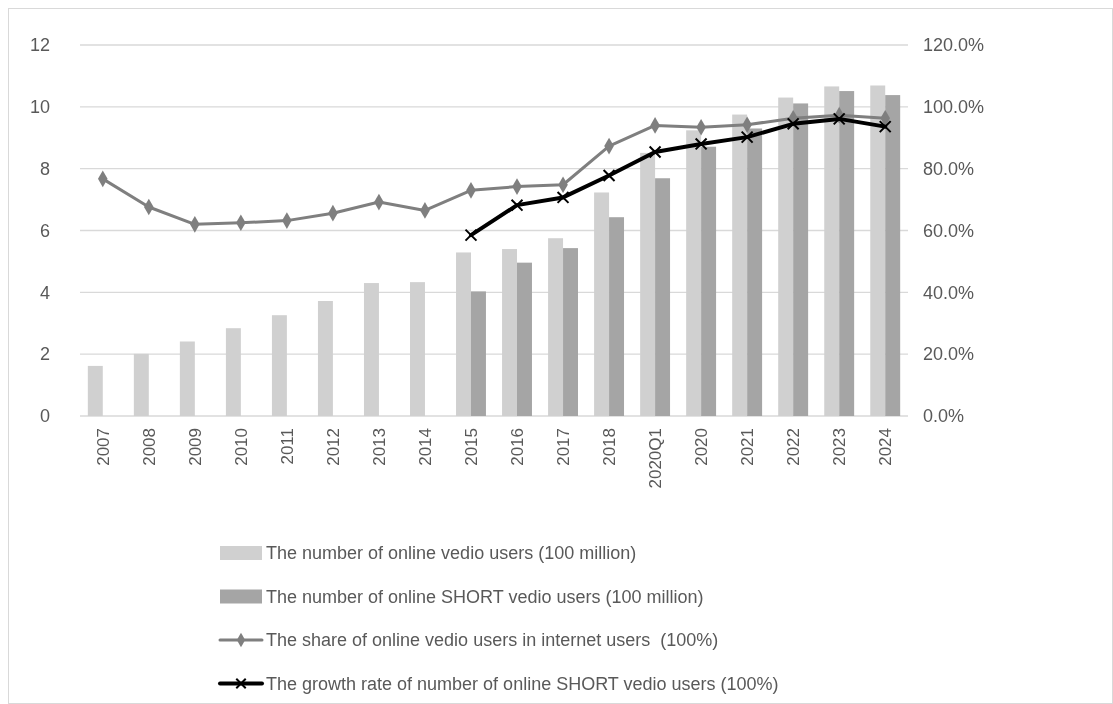 The width and height of the screenshot is (1113, 704). What do you see at coordinates (702, 447) in the screenshot?
I see `x-tick-label: 2020` at bounding box center [702, 447].